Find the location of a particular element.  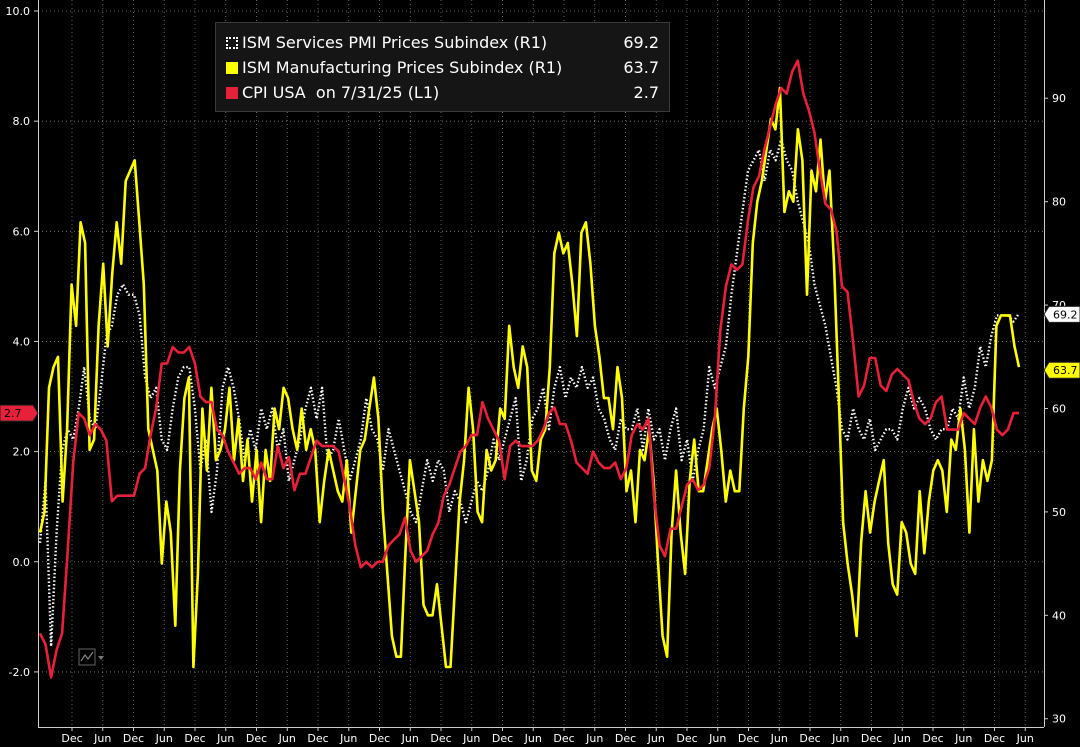

line-chart-icon is located at coordinates (91, 657).